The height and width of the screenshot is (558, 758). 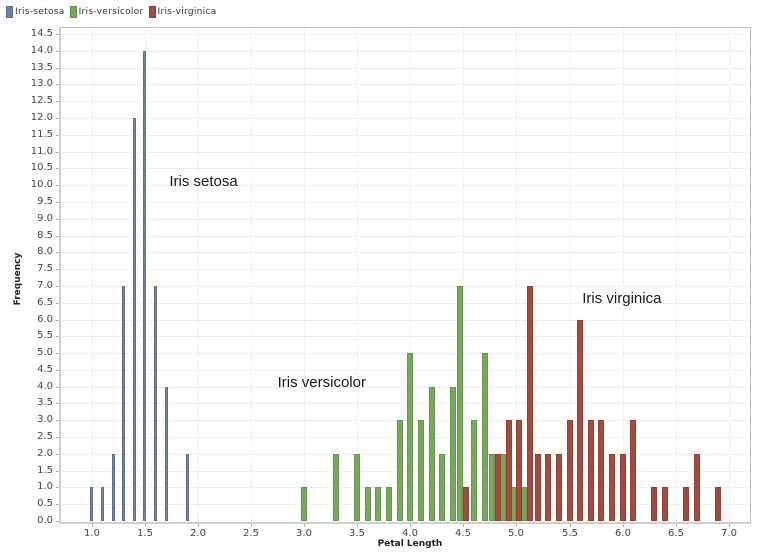 What do you see at coordinates (45, 251) in the screenshot?
I see `y-tick-label: 8.0` at bounding box center [45, 251].